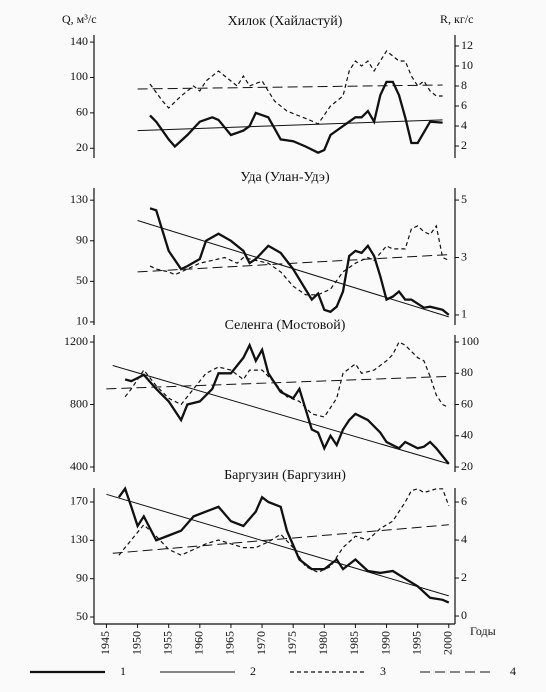  Describe the element at coordinates (464, 85) in the screenshot. I see `y2-tick-label: 8` at that location.